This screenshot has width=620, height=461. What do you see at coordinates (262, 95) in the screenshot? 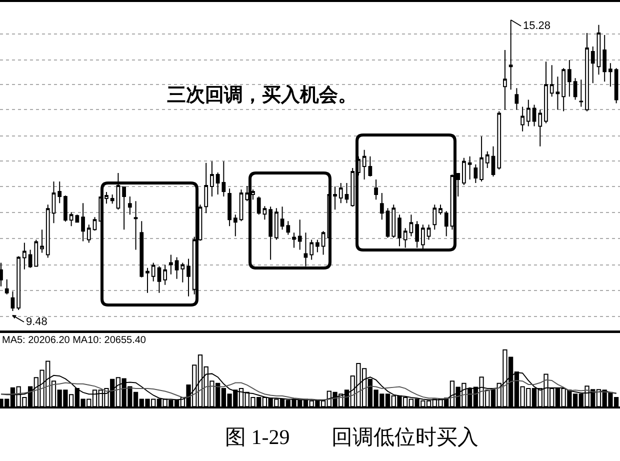
I see `annotation: 三次回调，买入机会。` at bounding box center [262, 95].